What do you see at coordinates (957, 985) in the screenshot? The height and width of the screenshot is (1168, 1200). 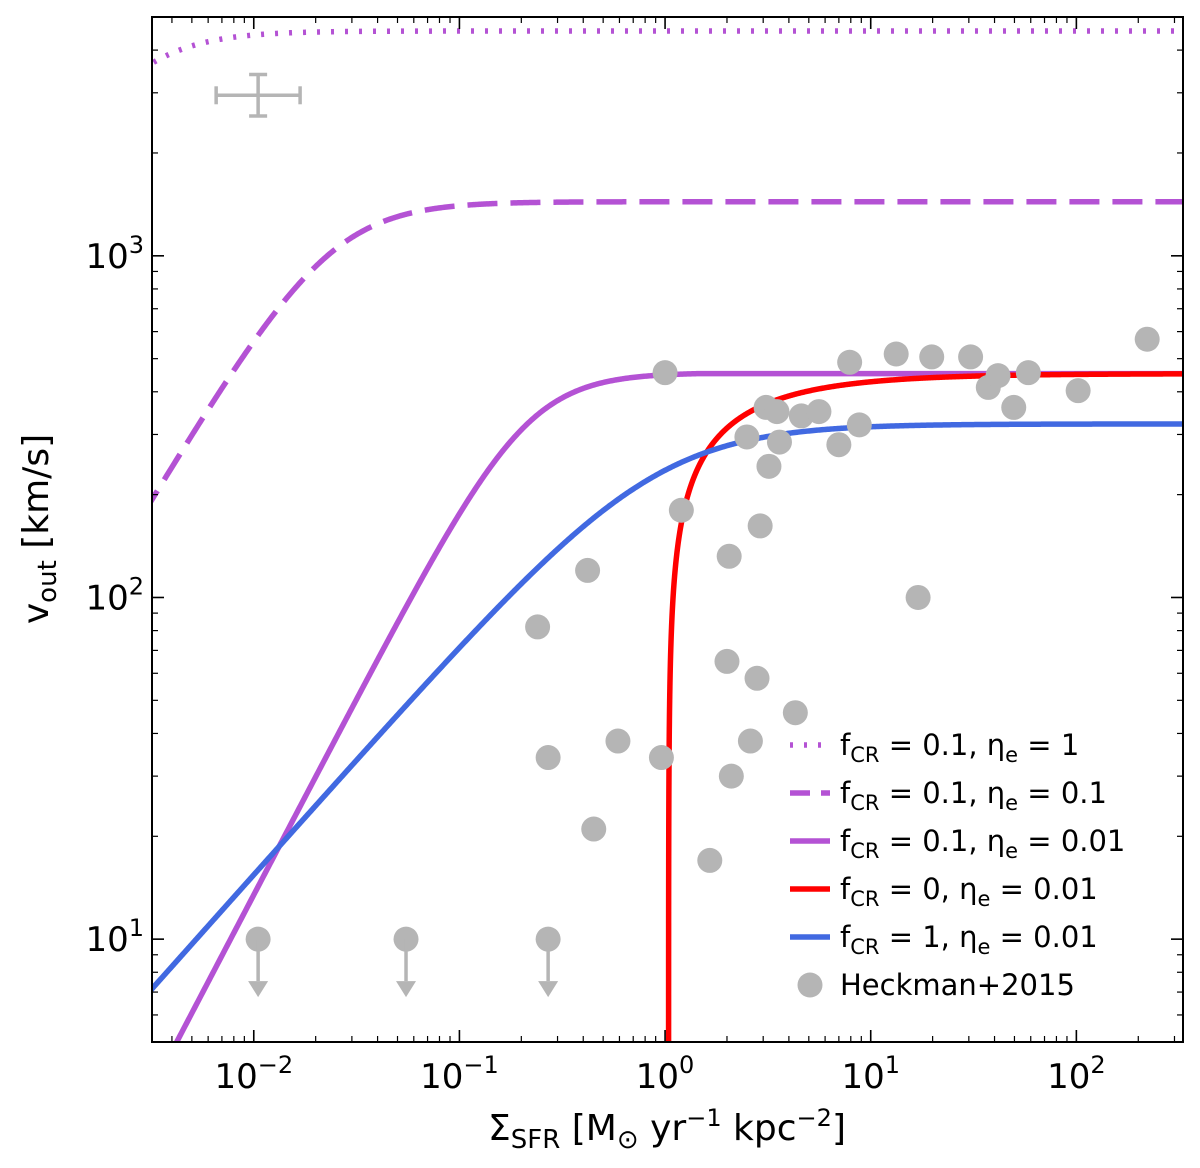 I see `legend-label-scatter: Heckman+2015` at bounding box center [957, 985].